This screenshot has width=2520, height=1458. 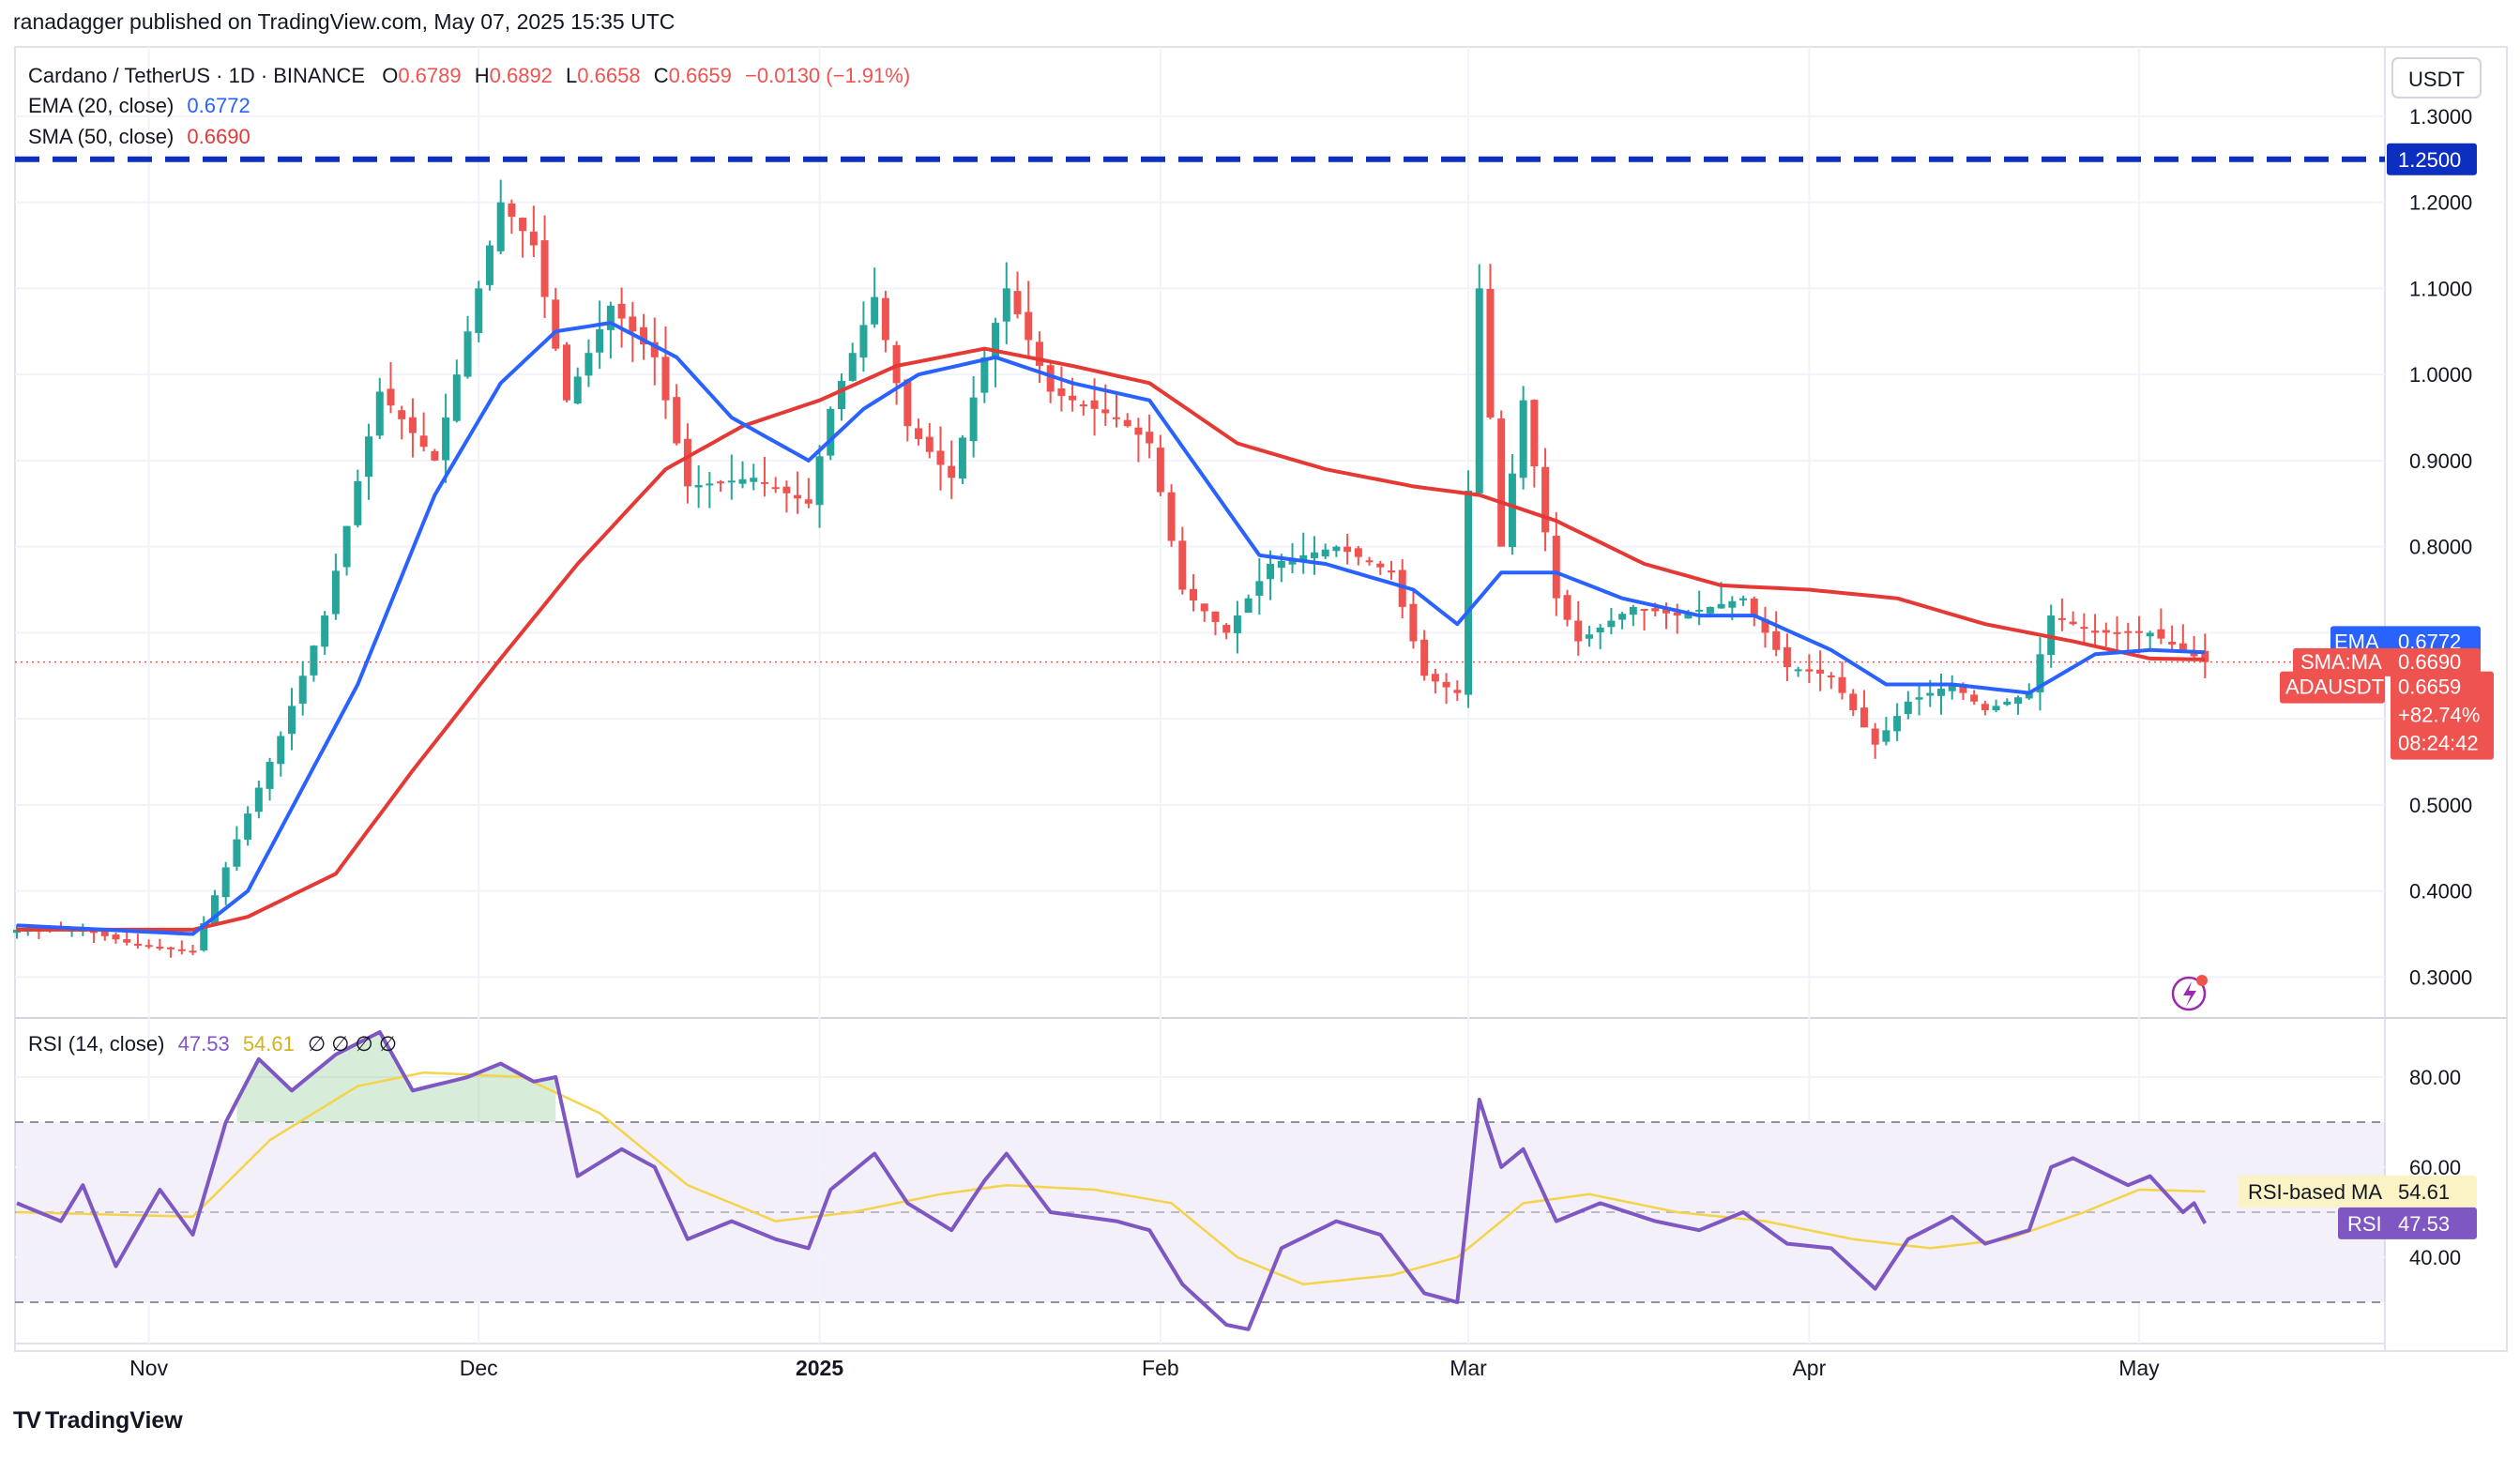 What do you see at coordinates (2315, 1192) in the screenshot?
I see `rsi-ma-badge-name: RSI-based MA` at bounding box center [2315, 1192].